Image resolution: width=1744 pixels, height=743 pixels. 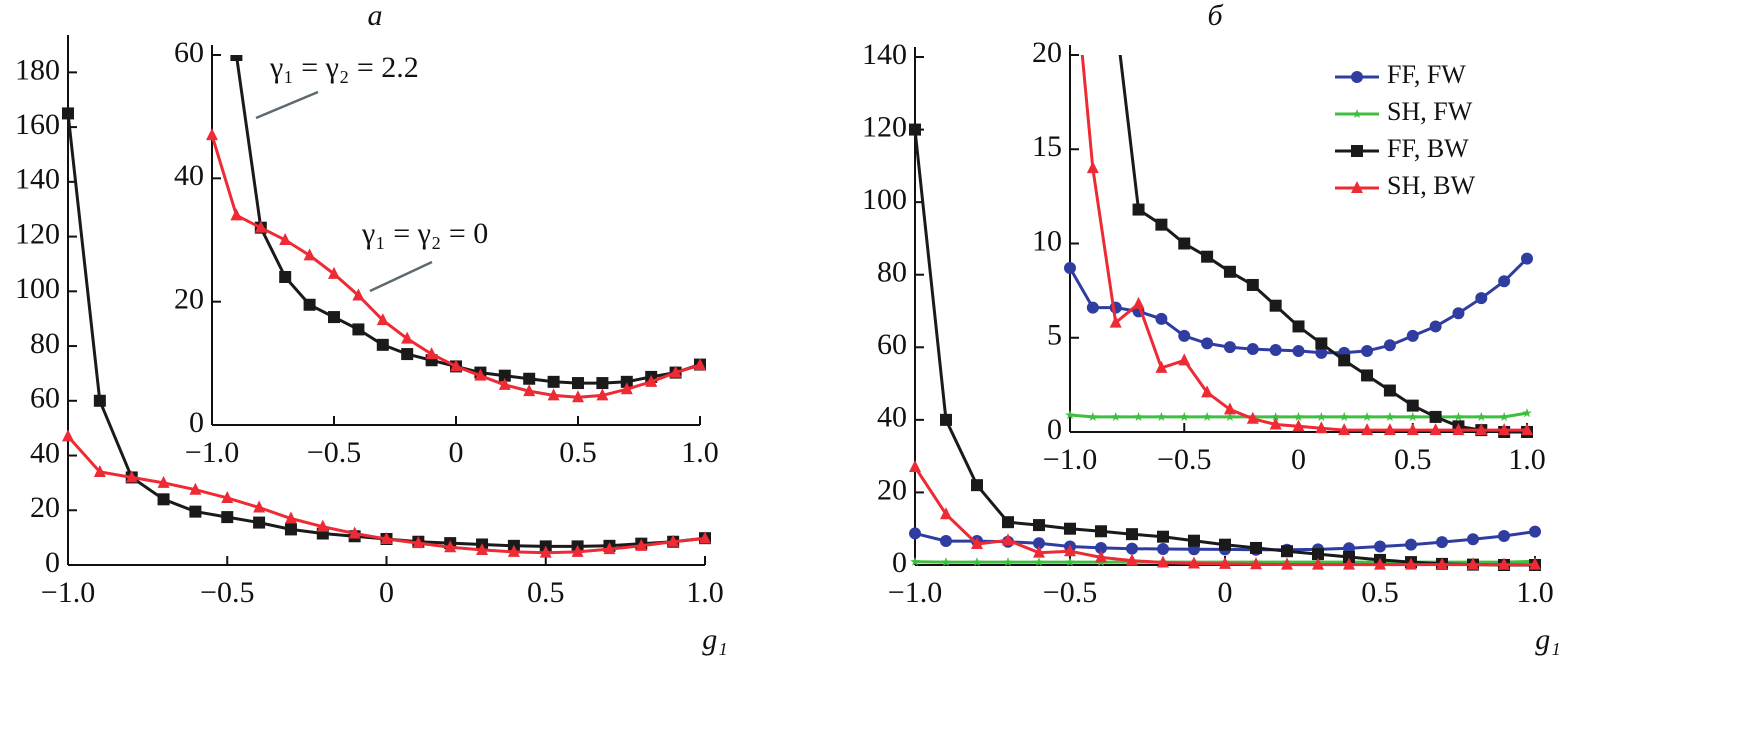 What do you see at coordinates (1430, 111) in the screenshot?
I see `legend-label: SH, FW` at bounding box center [1430, 111].